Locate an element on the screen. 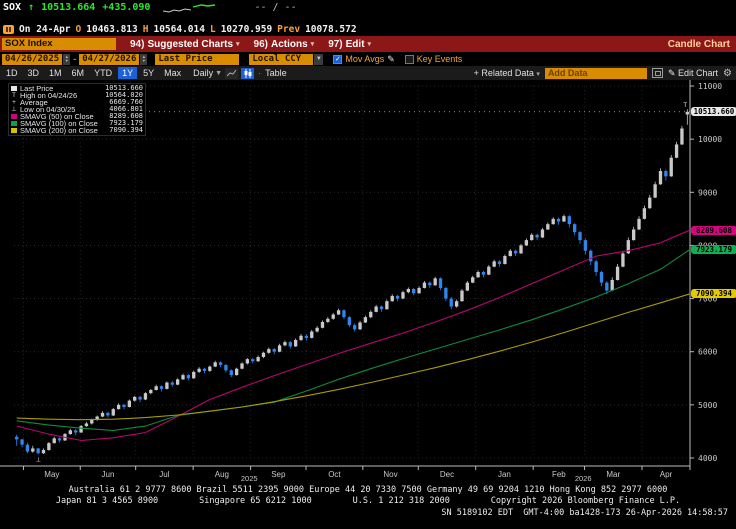 The height and width of the screenshot is (529, 736). legend-row: SMAVG (50) on Close 8289.608 is located at coordinates (77, 115).